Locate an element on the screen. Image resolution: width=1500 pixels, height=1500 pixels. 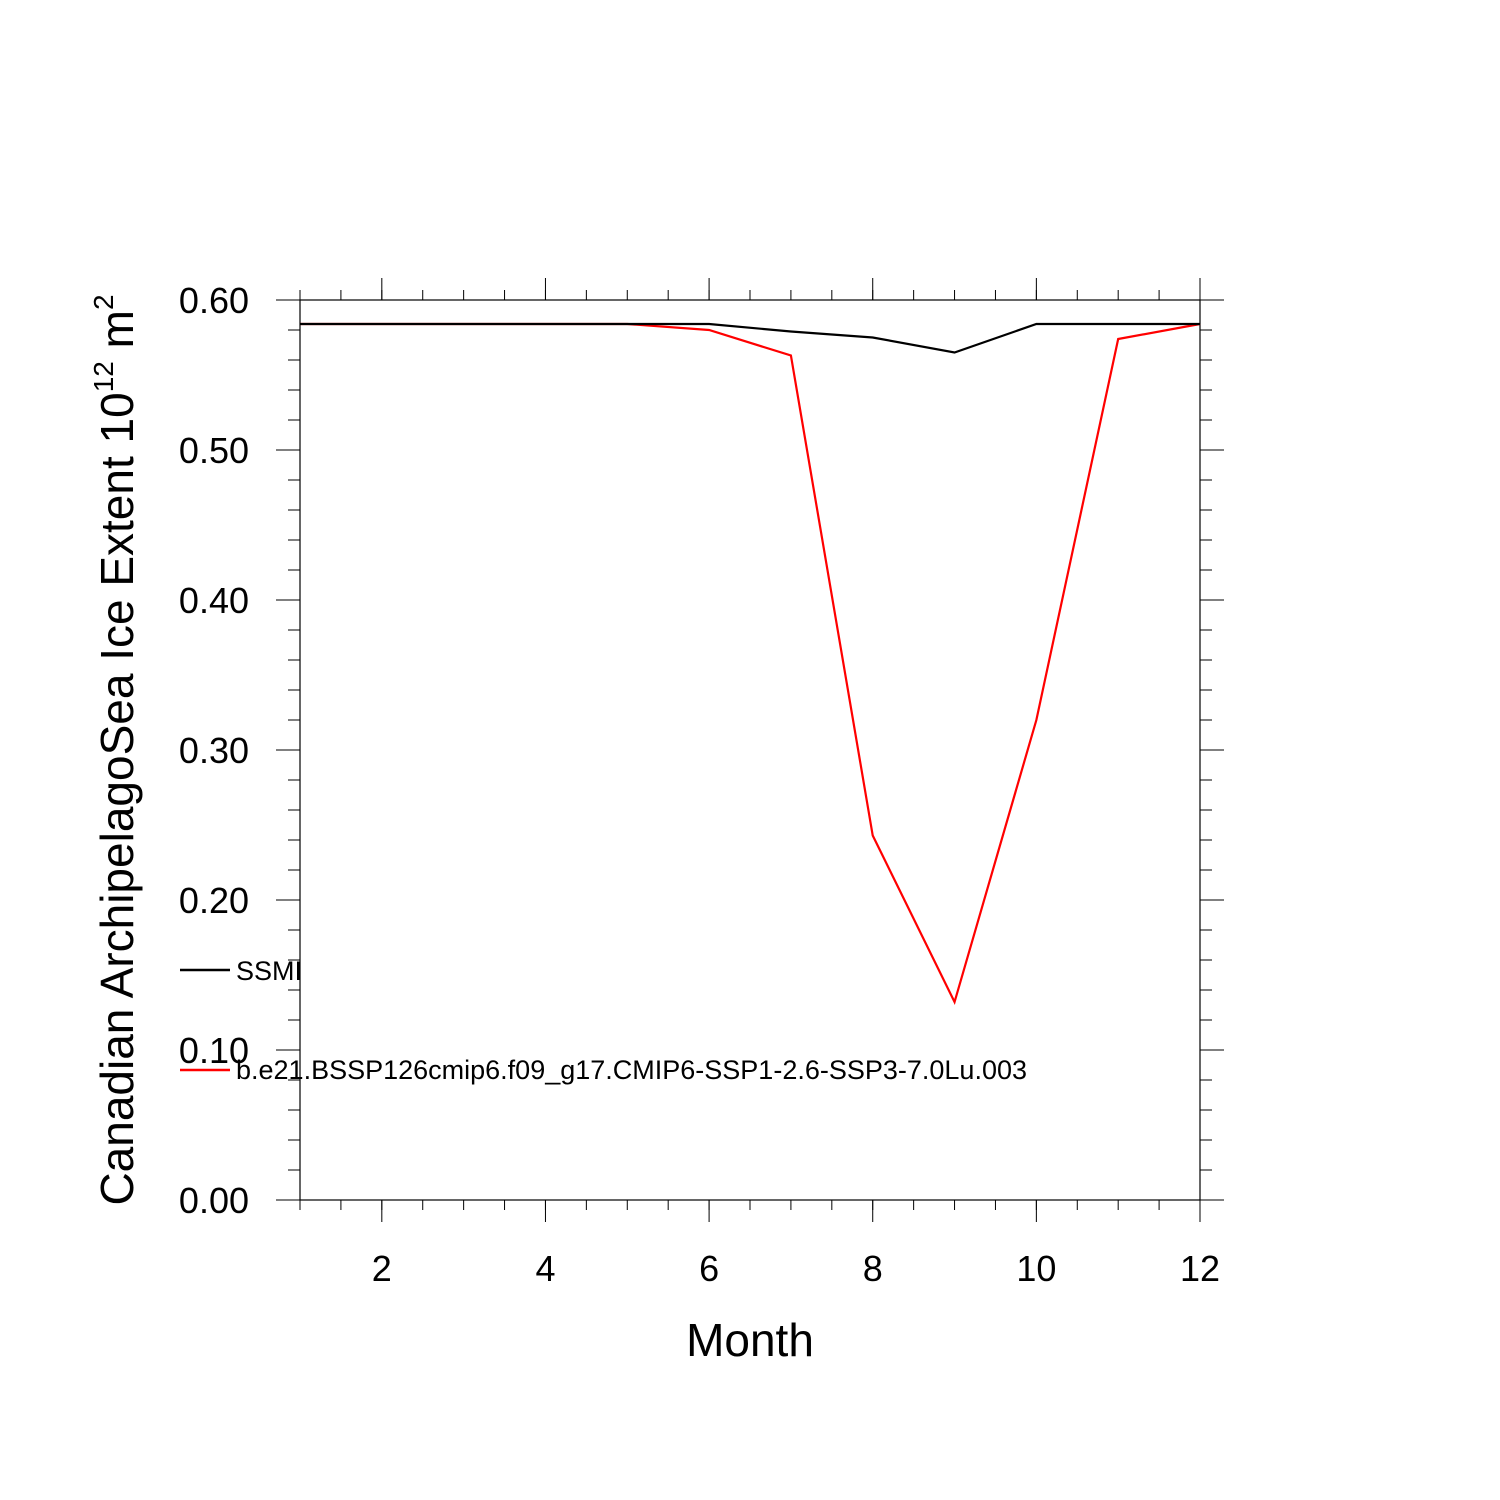
y-axis-title-exponent: 12 is located at coordinates (103, 376).